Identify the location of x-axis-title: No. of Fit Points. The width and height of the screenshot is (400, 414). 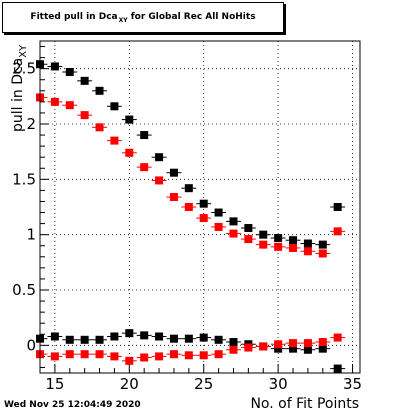
(304, 404).